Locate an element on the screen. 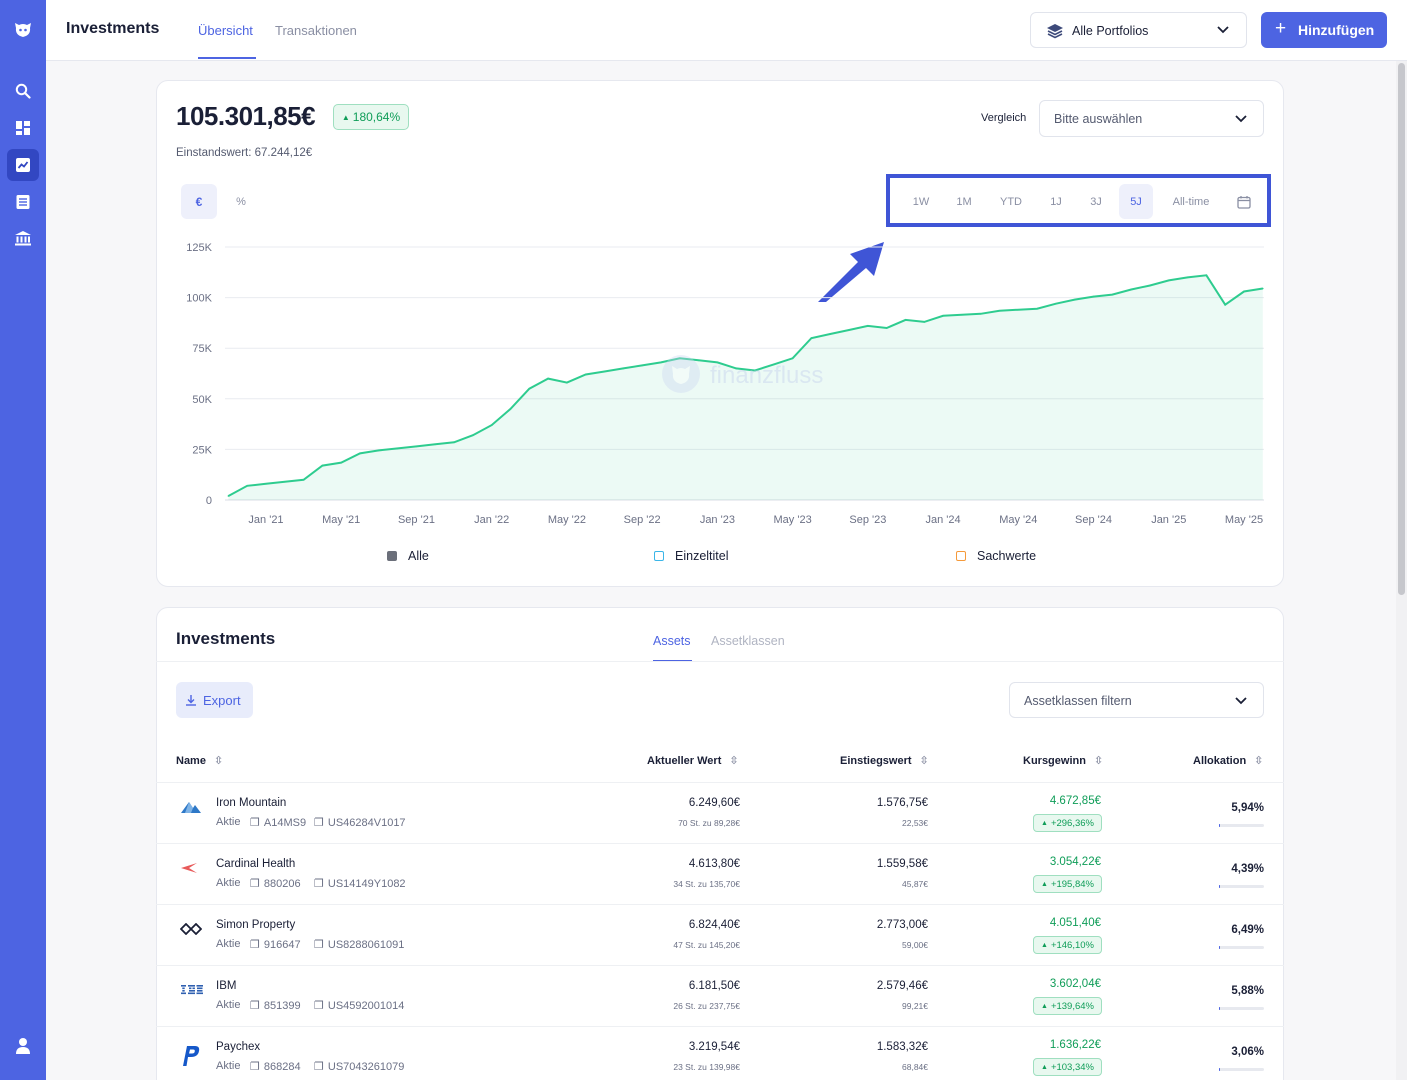 This screenshot has height=1080, width=1407. current-value-detail: 23 St. zu 139,98€ is located at coordinates (706, 1067).